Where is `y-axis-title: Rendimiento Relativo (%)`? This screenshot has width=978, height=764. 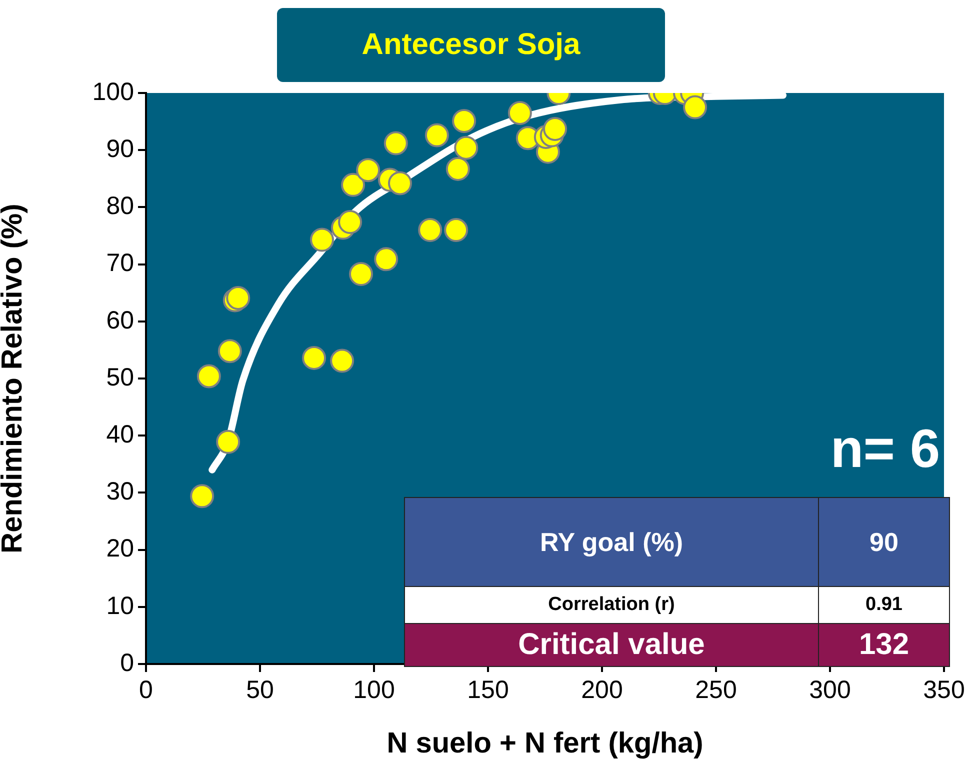 y-axis-title: Rendimiento Relativo (%) is located at coordinates (14, 379).